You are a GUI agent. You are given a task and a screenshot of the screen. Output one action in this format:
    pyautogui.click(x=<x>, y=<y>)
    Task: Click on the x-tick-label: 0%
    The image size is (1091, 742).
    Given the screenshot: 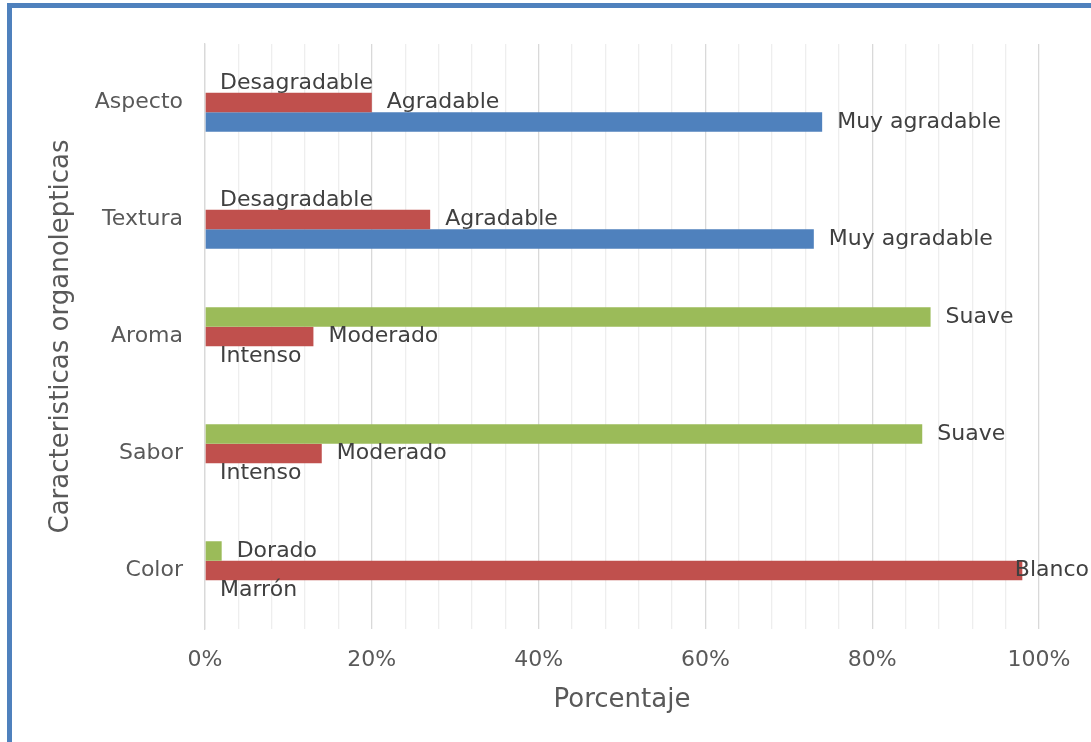 What is the action you would take?
    pyautogui.click(x=205, y=658)
    